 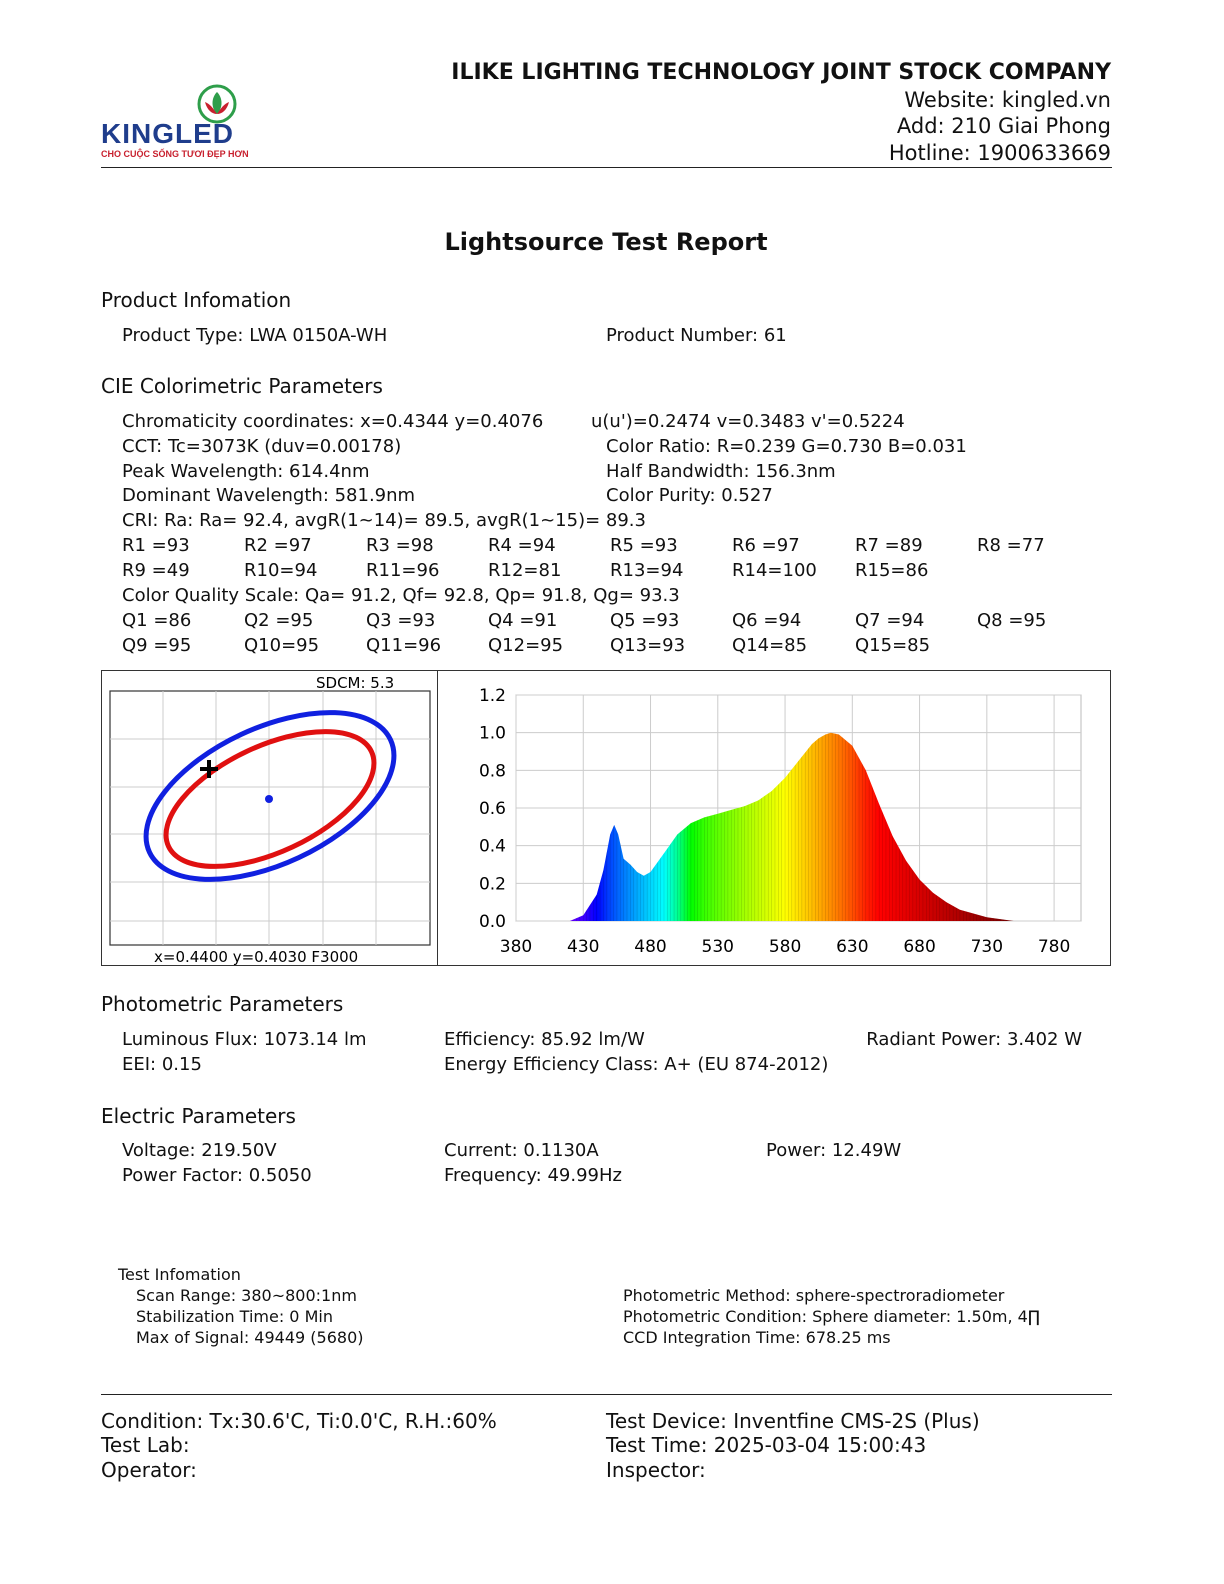 I want to click on header-divider, so click(x=606, y=167).